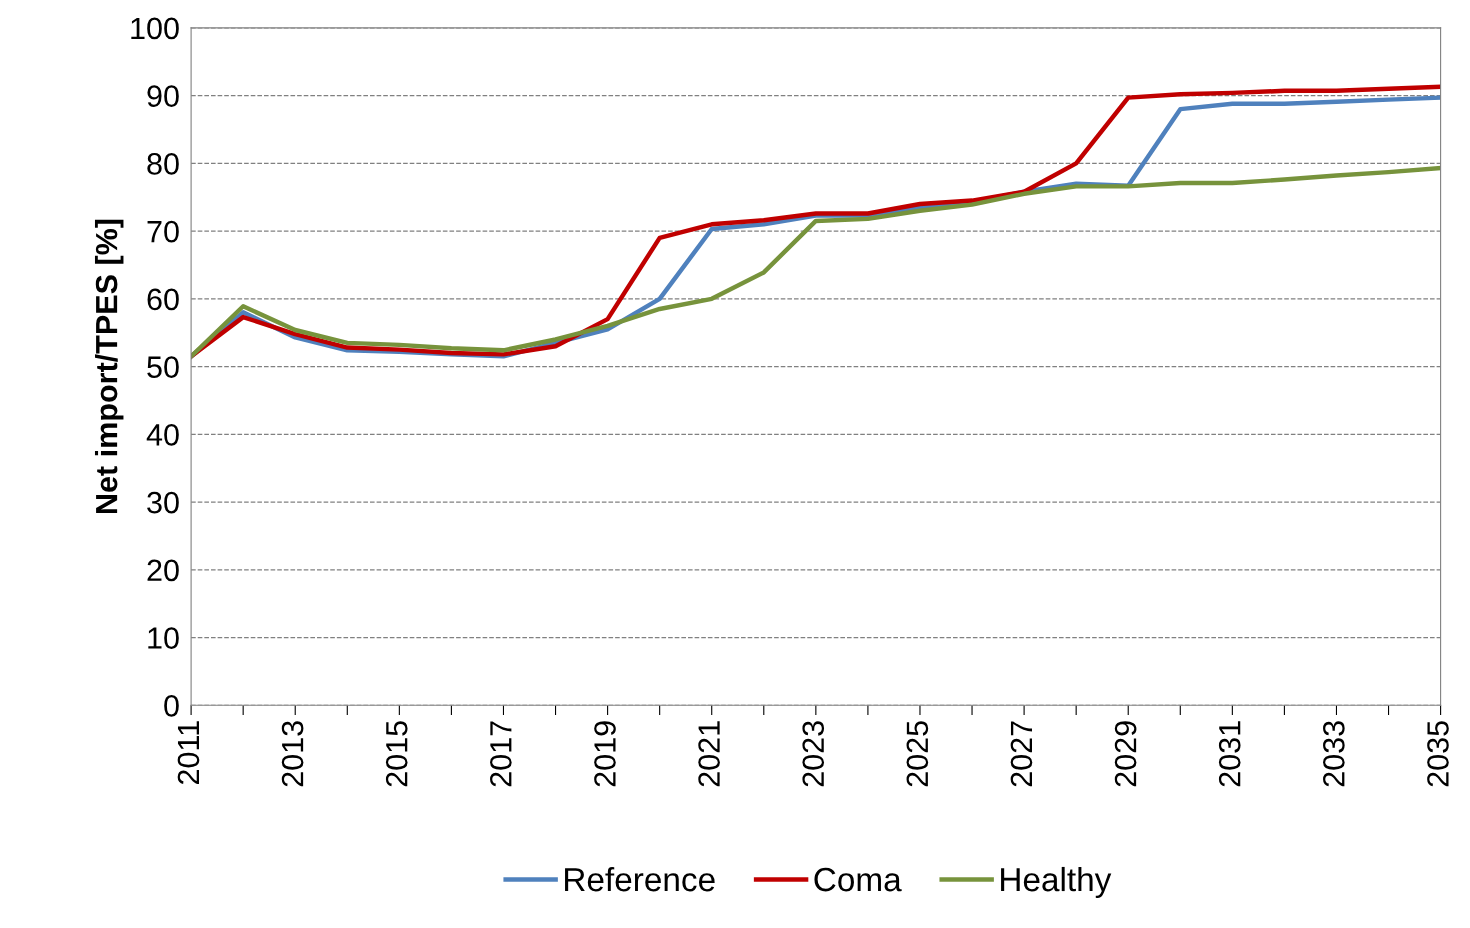 This screenshot has width=1470, height=928. I want to click on y-axis-title: Net import/TPES [%], so click(109, 366).